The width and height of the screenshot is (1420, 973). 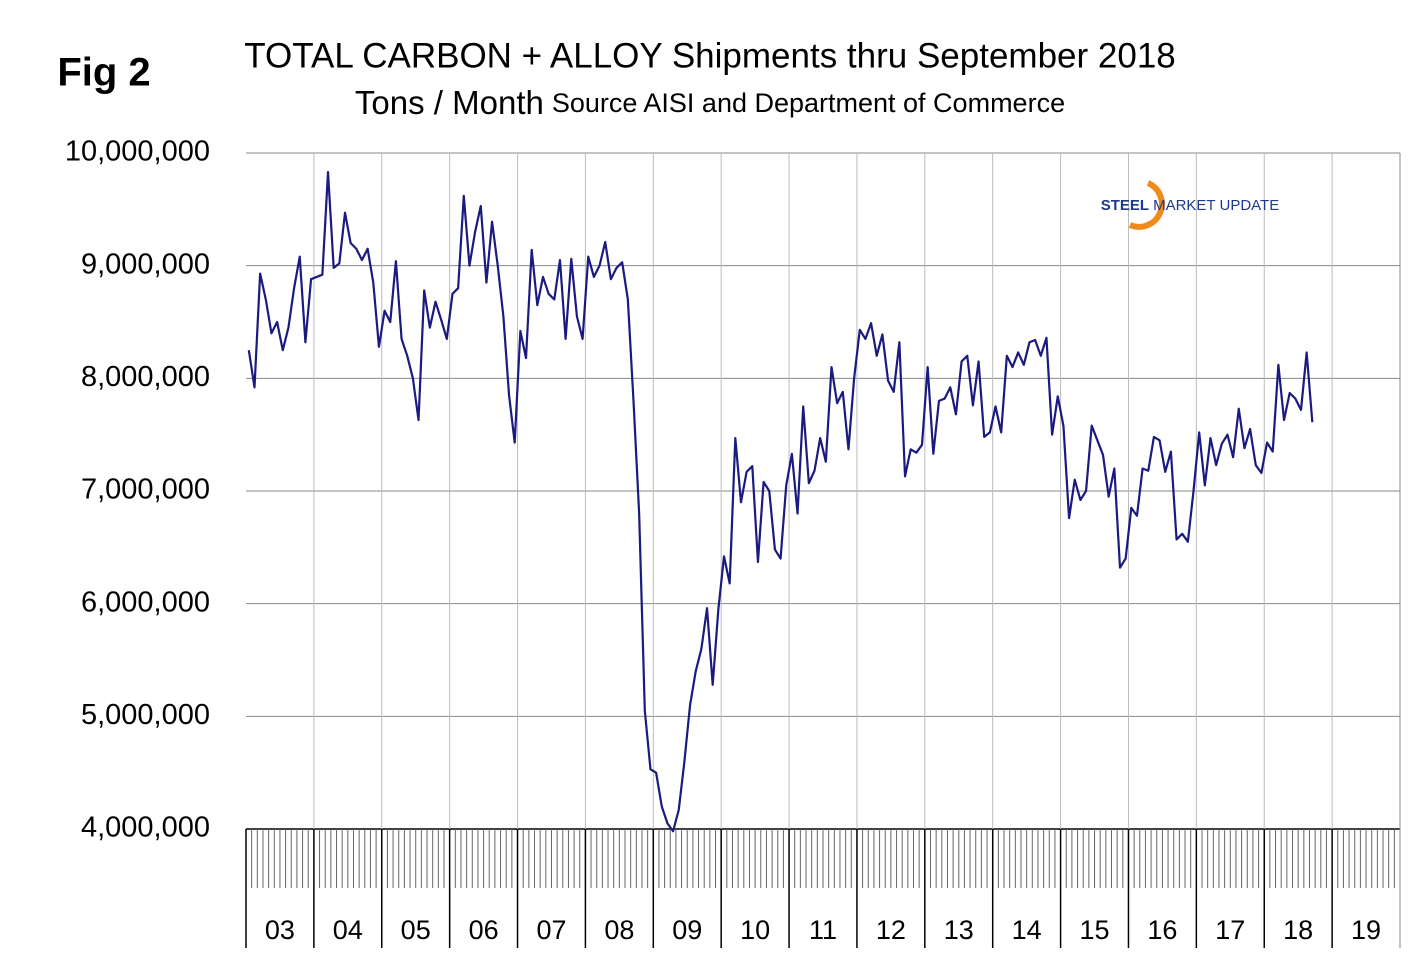 What do you see at coordinates (1027, 930) in the screenshot?
I see `x-tick-label: 14` at bounding box center [1027, 930].